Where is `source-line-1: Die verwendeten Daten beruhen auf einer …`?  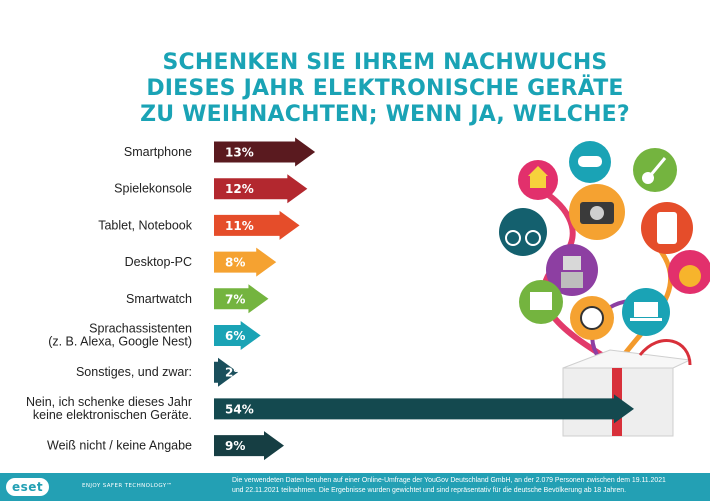 source-line-1: Die verwendeten Daten beruhen auf einer … is located at coordinates (449, 480).